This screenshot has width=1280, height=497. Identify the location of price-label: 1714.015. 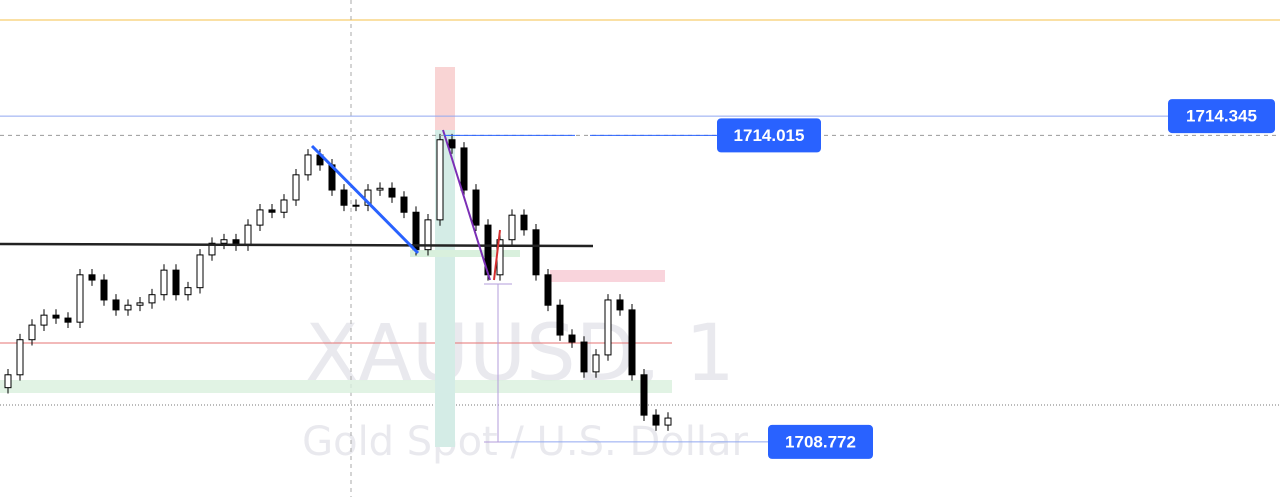
(769, 135).